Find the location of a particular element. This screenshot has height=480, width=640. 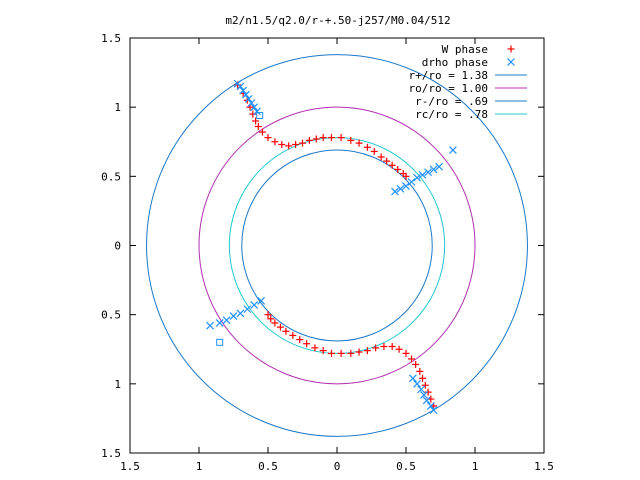

y-tick-label: 0 is located at coordinates (117, 246).